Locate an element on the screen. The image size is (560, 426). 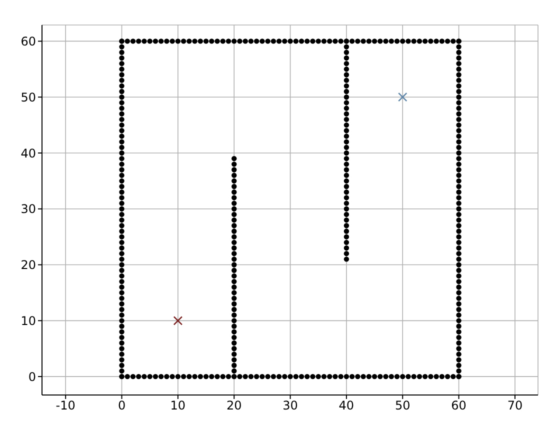
y-tick-label: 60 is located at coordinates (28, 41).